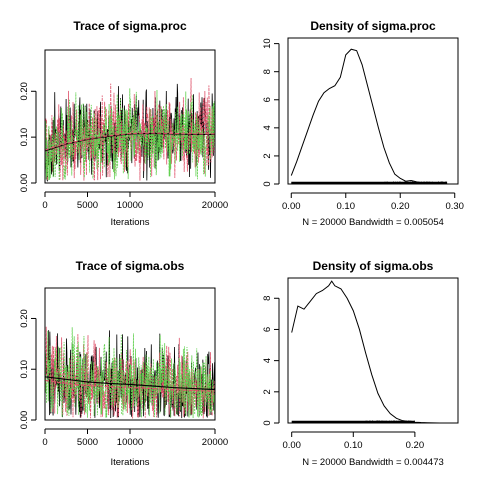  I want to click on chart-title: Density of sigma.obs, so click(373, 266).